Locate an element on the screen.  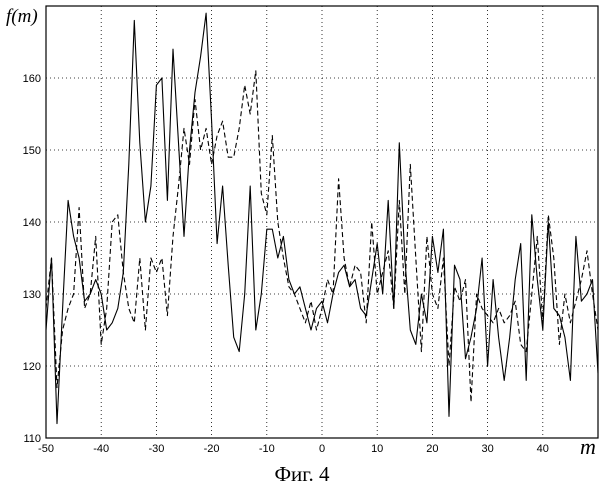
y-axis-label: f(m) is located at coordinates (22, 16).